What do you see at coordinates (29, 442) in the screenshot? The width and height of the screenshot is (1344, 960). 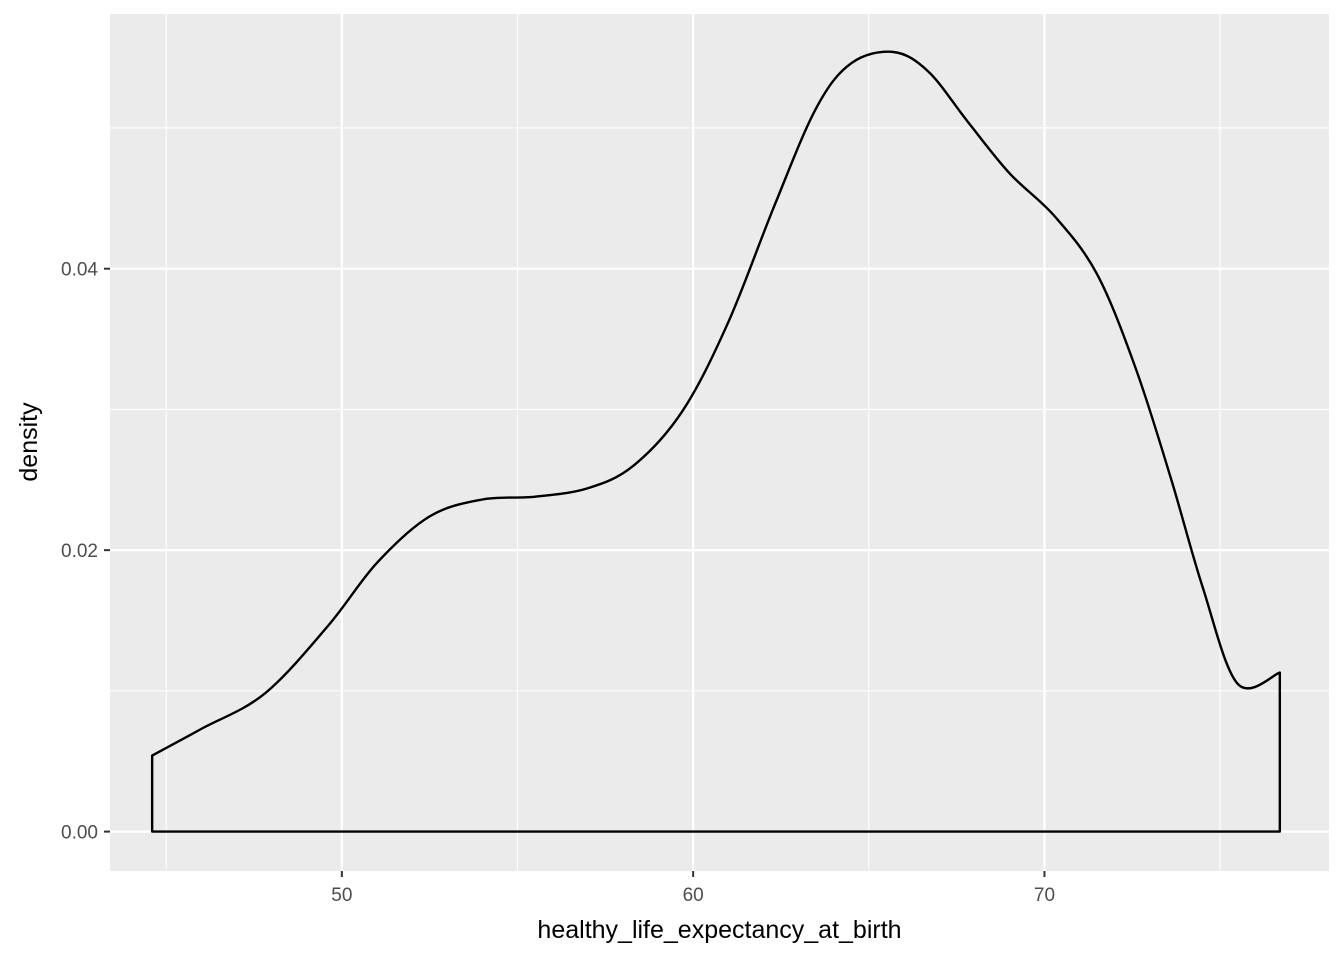 I see `y-axis-title: density` at bounding box center [29, 442].